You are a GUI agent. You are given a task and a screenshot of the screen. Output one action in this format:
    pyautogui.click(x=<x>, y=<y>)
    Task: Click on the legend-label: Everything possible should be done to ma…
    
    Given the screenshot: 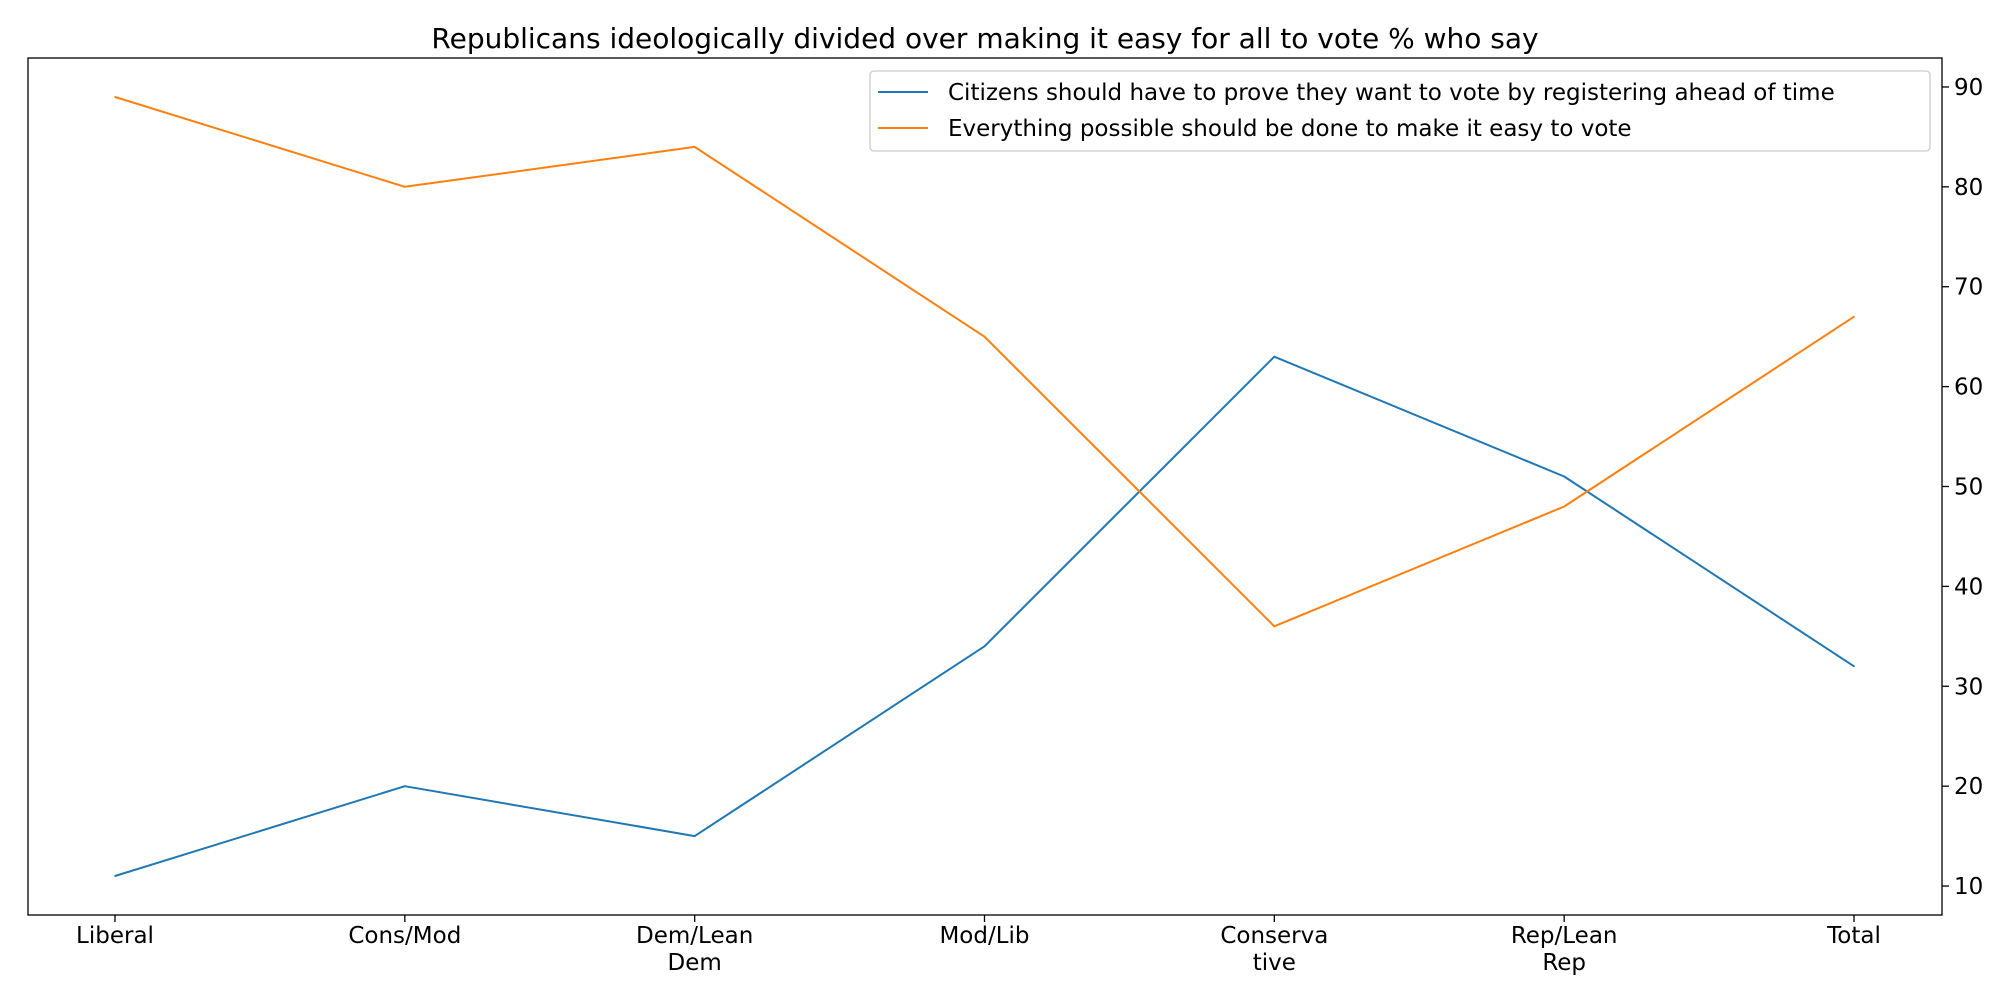 What is the action you would take?
    pyautogui.click(x=1290, y=129)
    